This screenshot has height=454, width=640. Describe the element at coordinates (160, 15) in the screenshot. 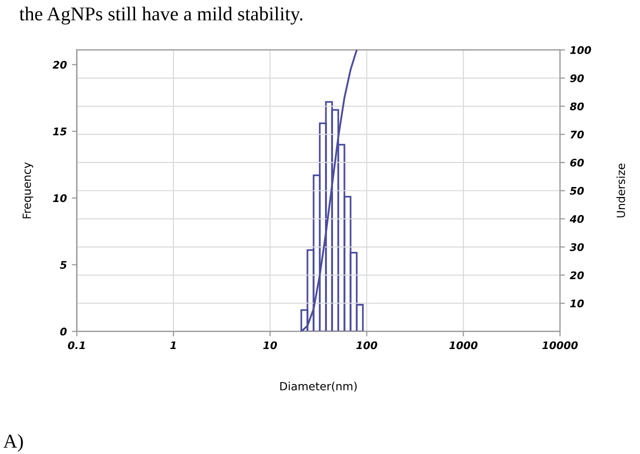

I see `text: the AgNPs still have a mild stability.` at that location.